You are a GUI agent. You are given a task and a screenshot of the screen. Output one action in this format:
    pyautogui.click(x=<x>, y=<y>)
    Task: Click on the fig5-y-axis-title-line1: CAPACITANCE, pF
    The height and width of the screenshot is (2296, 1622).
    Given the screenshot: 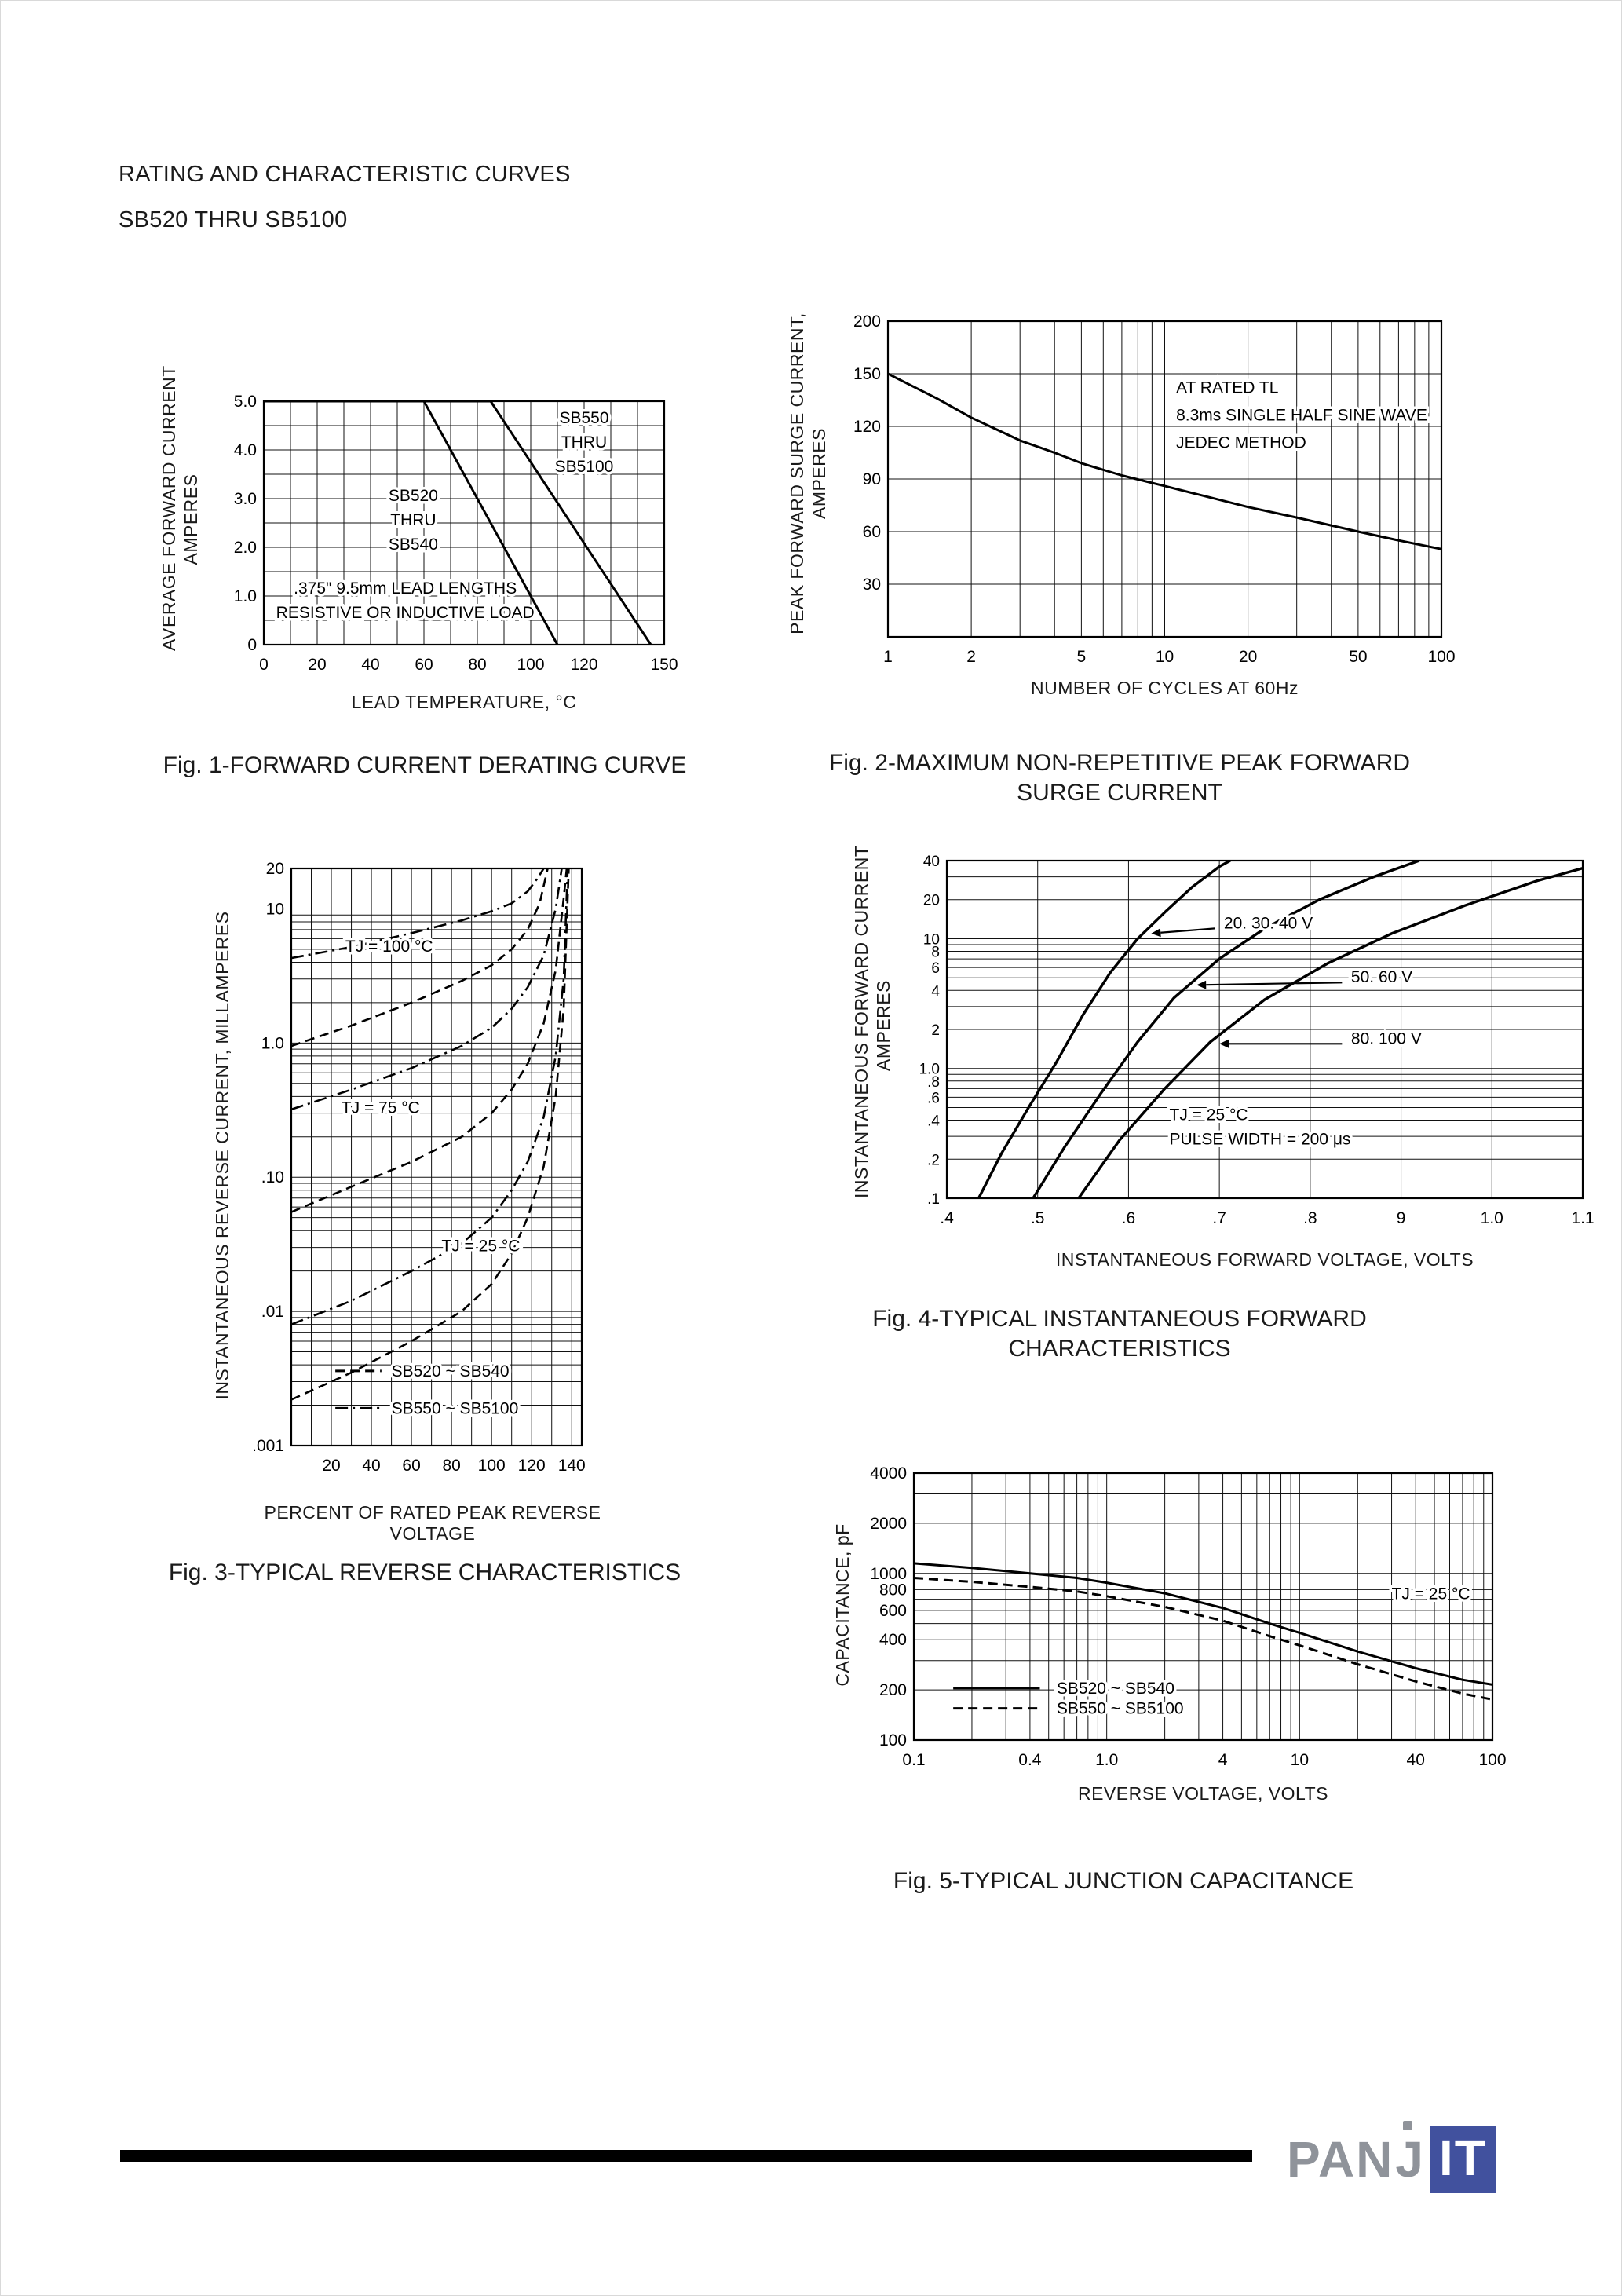 What is the action you would take?
    pyautogui.click(x=842, y=1605)
    